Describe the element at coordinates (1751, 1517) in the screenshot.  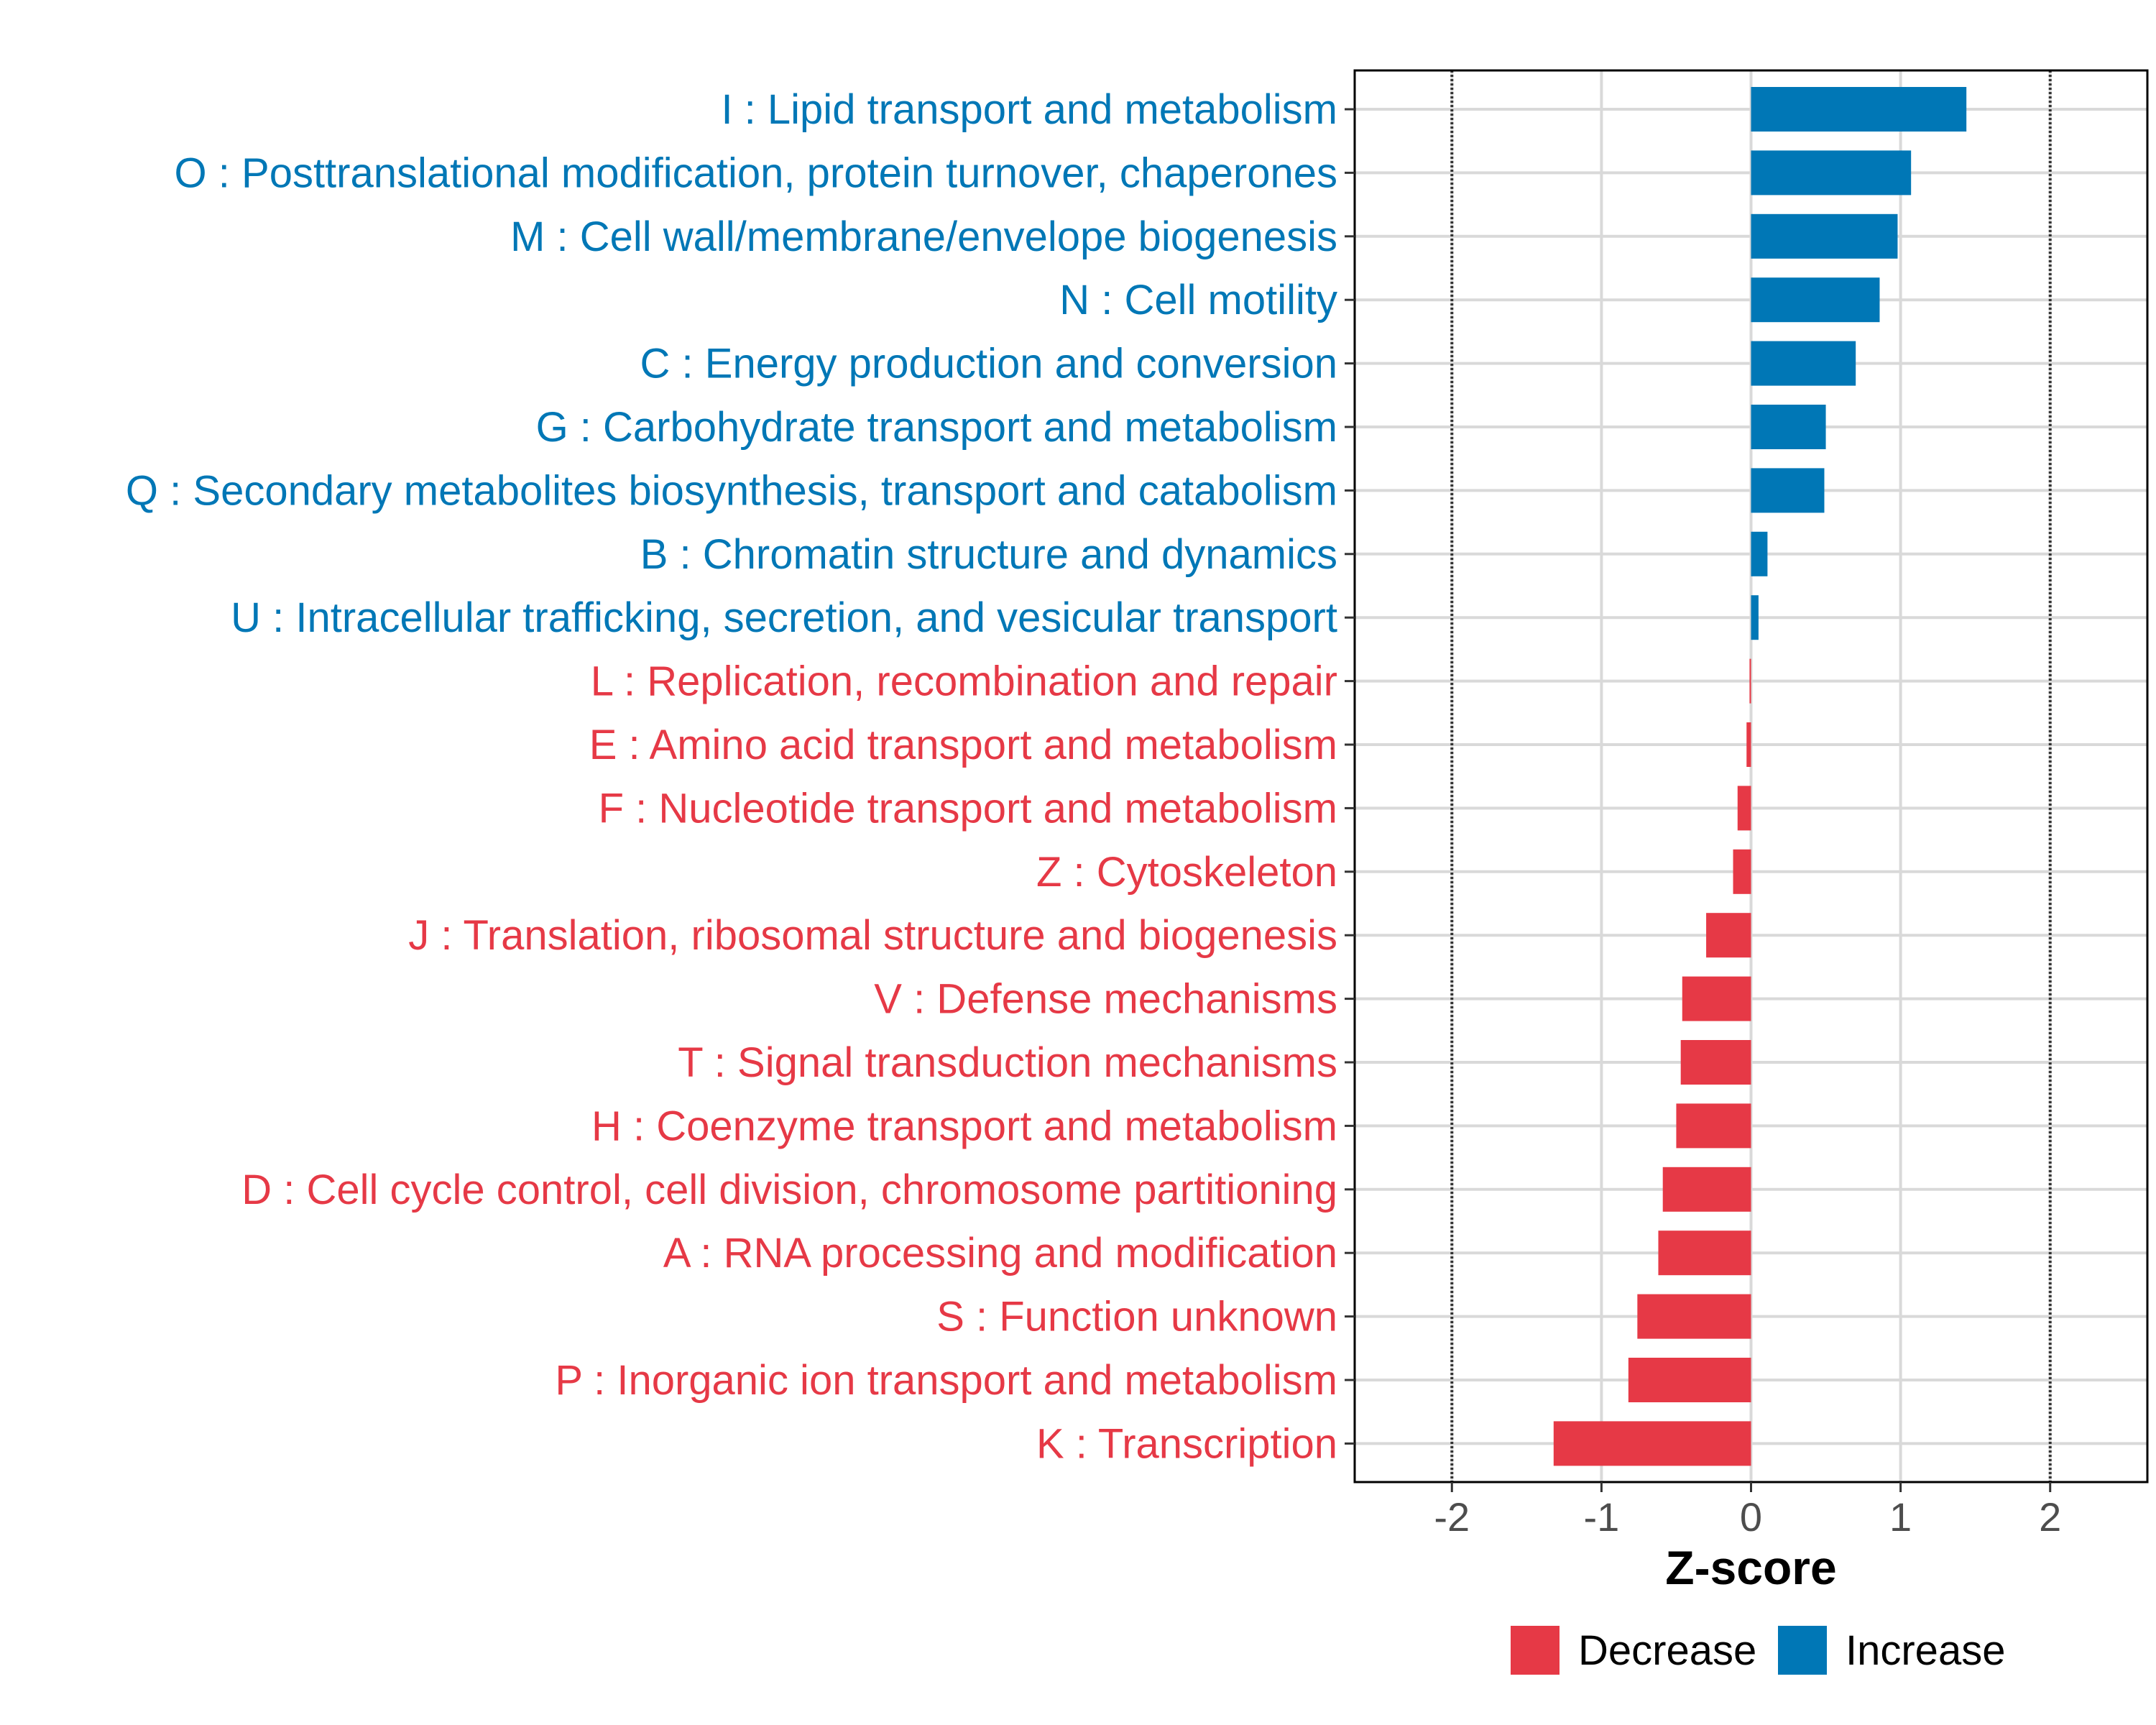
I see `x-tick-label: 0` at that location.